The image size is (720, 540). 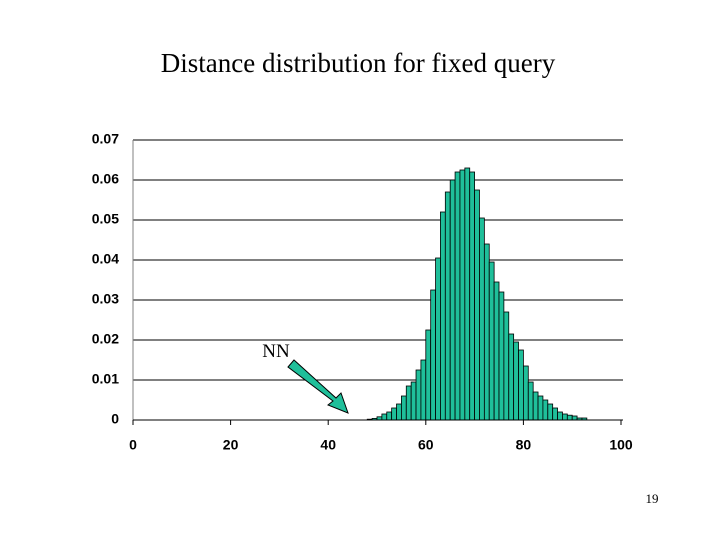 I want to click on x-tick-label: 40, so click(x=328, y=445).